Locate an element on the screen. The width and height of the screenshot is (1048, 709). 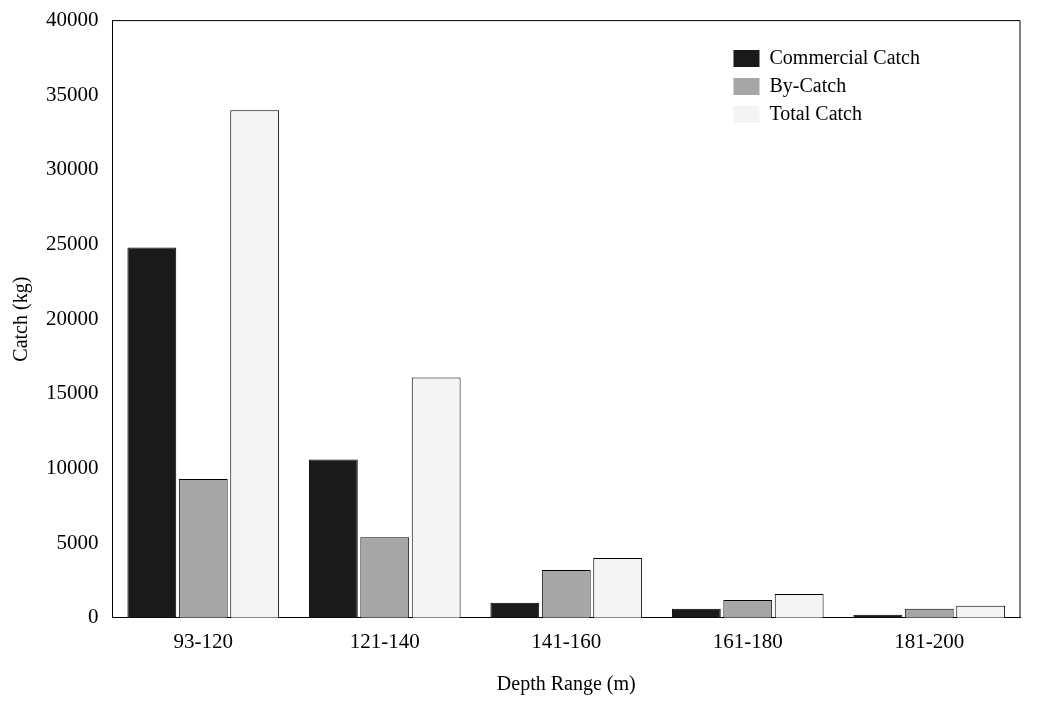
x-tick-label: 121-140 is located at coordinates (384, 640).